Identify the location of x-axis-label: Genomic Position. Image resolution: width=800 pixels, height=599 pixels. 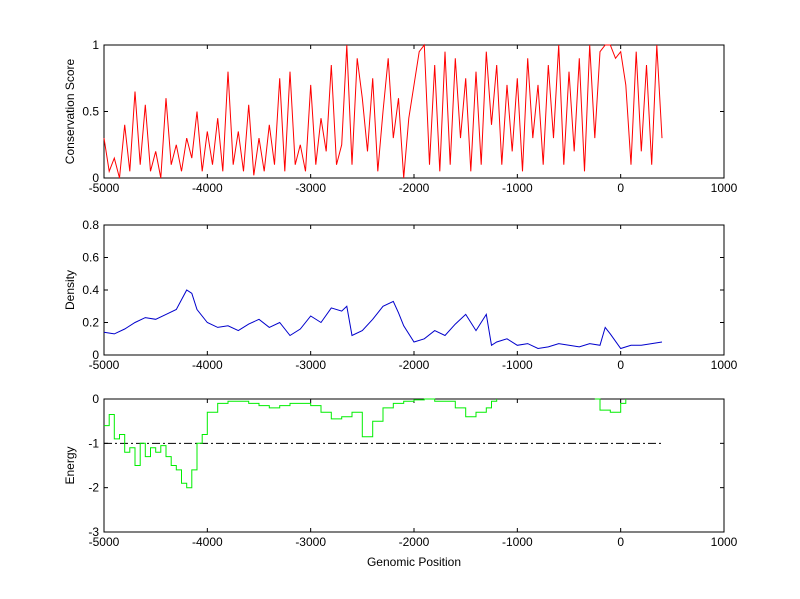
(414, 562).